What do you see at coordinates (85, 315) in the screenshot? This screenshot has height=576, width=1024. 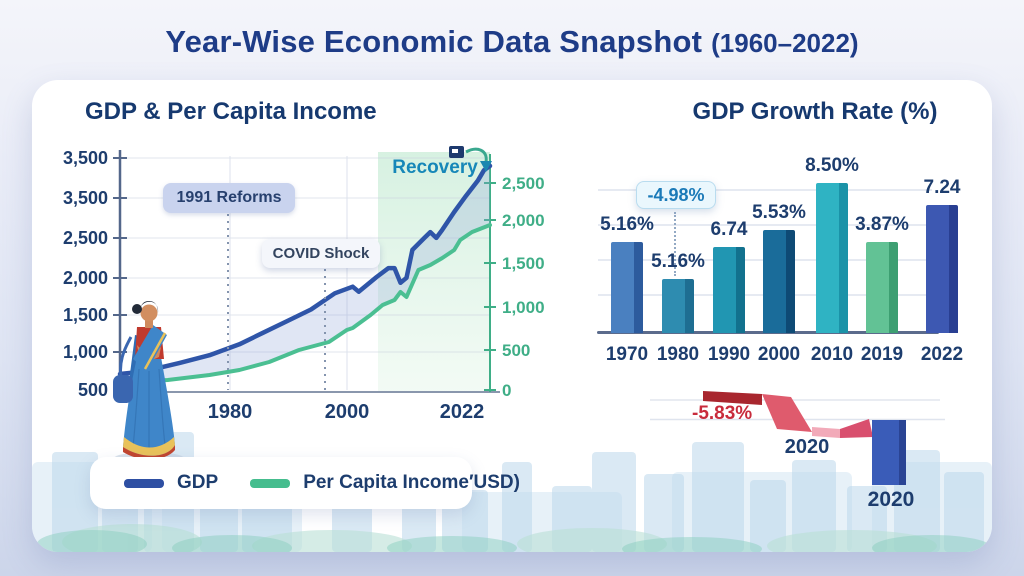 I see `y-left-tick-label: 1,500` at bounding box center [85, 315].